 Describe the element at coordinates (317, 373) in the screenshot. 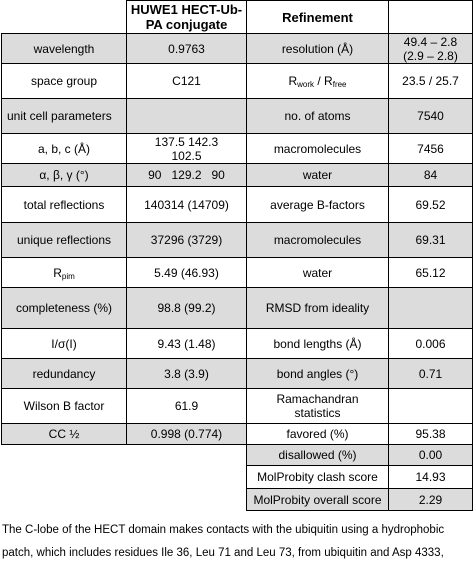

I see `label-bond-angles: bond angles (°)` at that location.